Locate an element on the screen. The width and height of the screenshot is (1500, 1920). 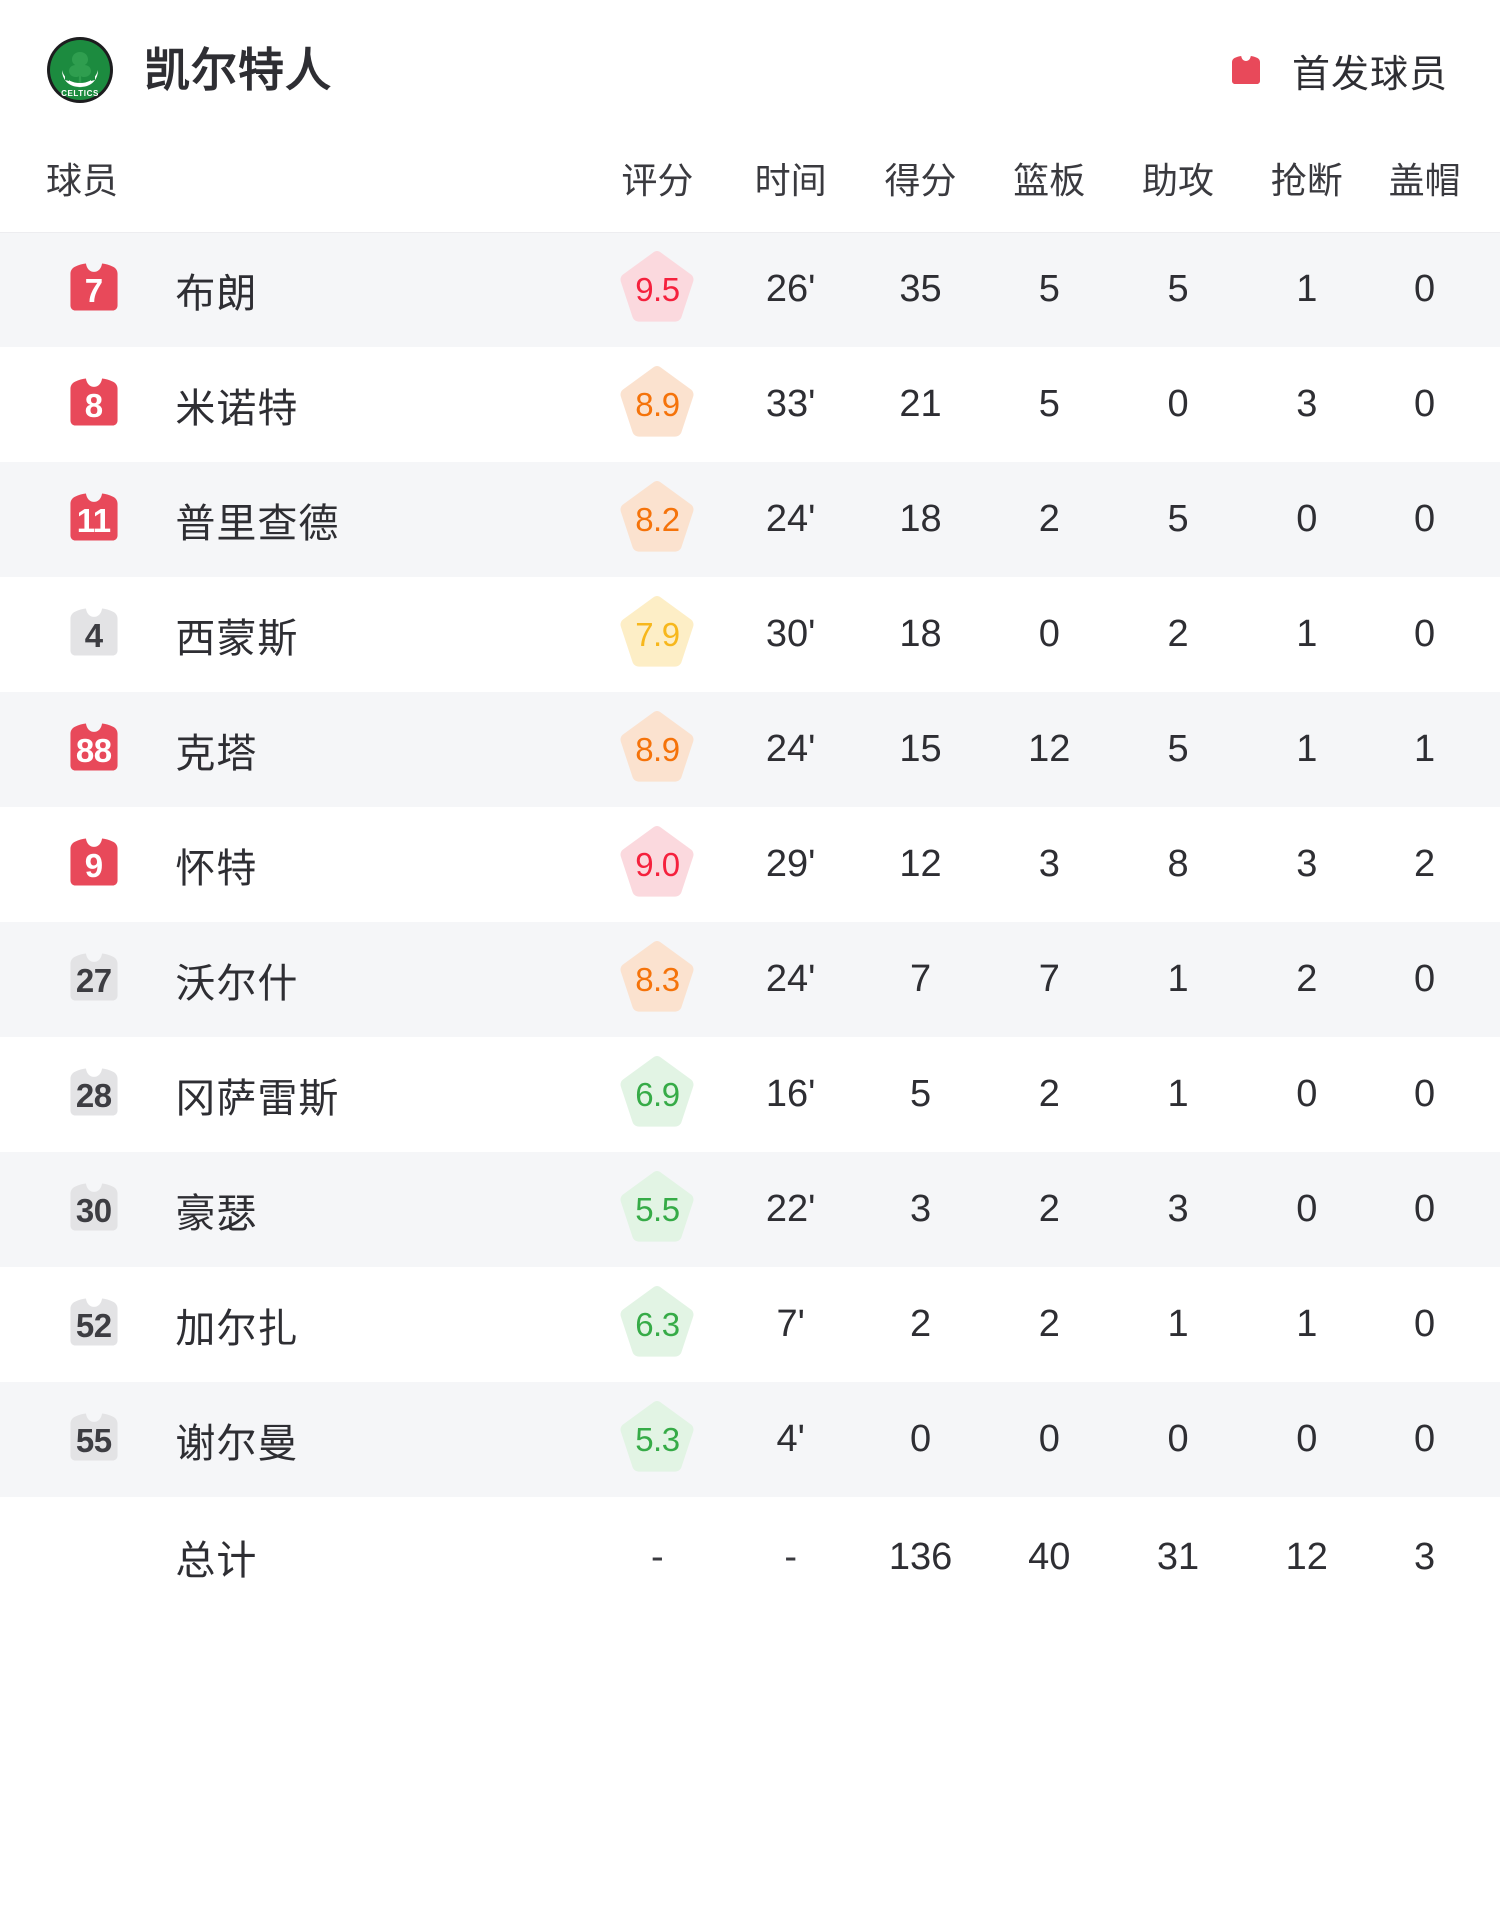
column-header-blocks: 盖帽 is located at coordinates (1424, 180).